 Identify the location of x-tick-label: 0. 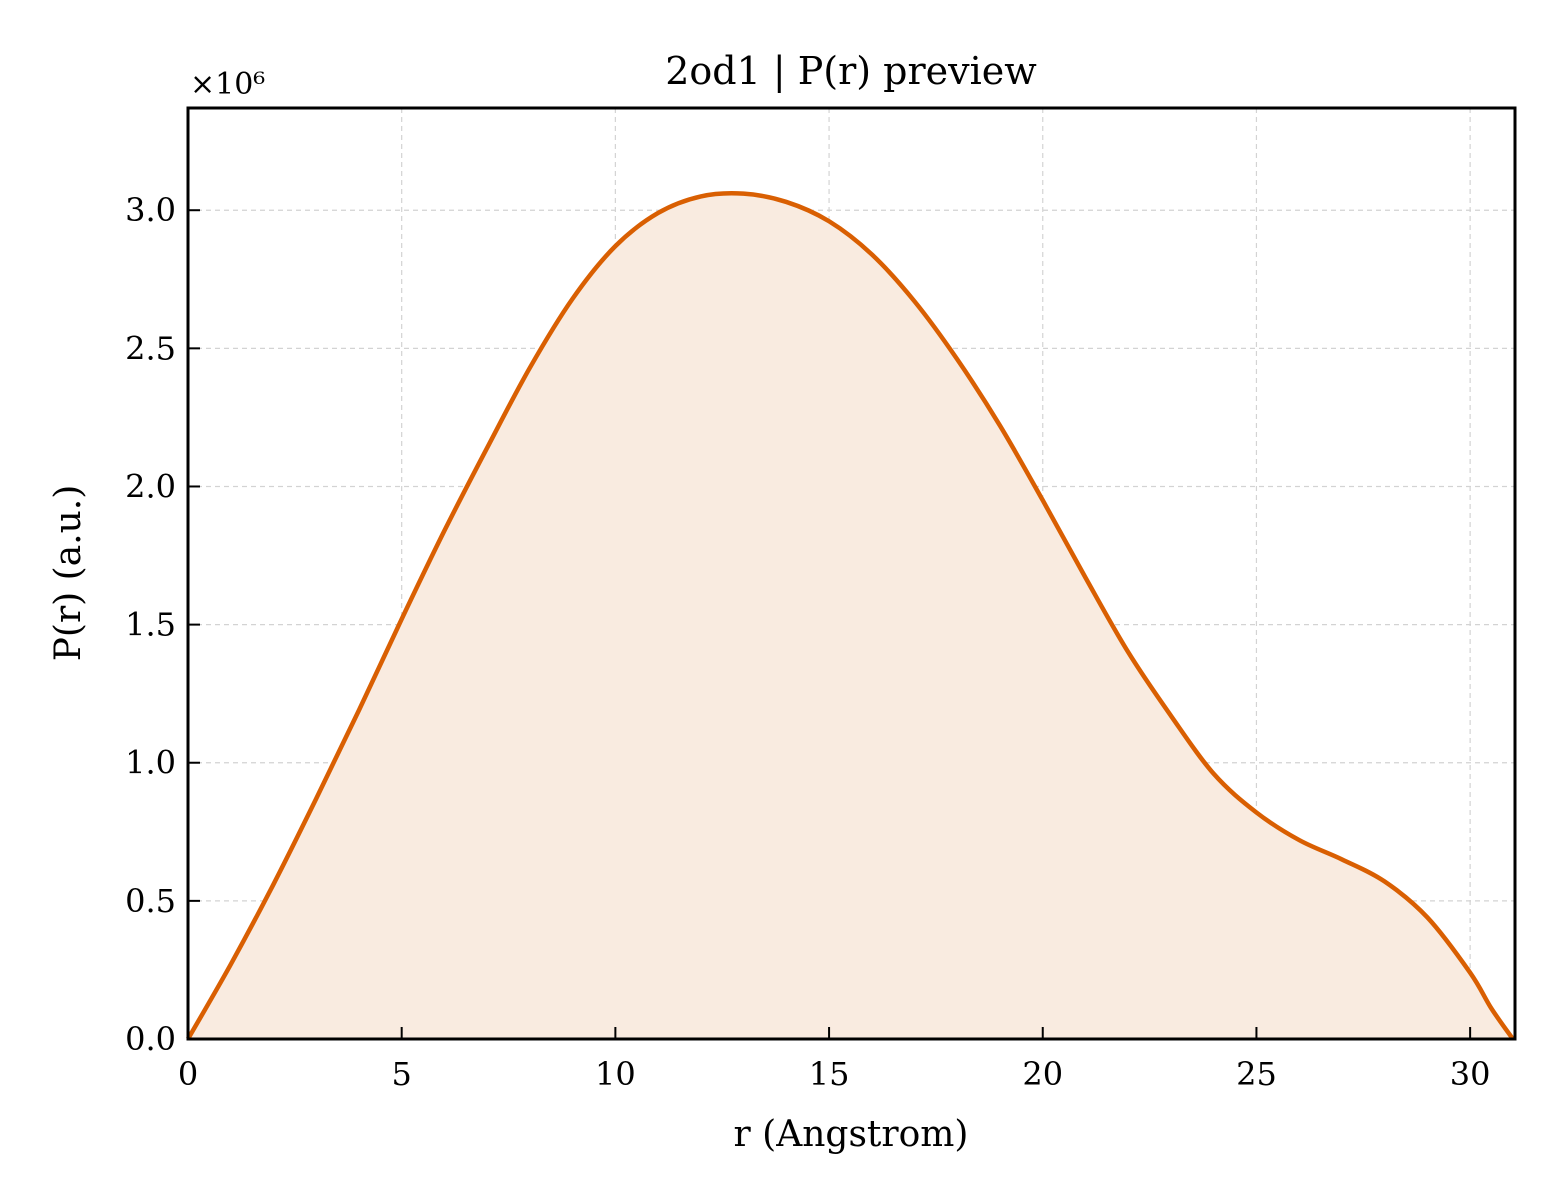
(188, 1074).